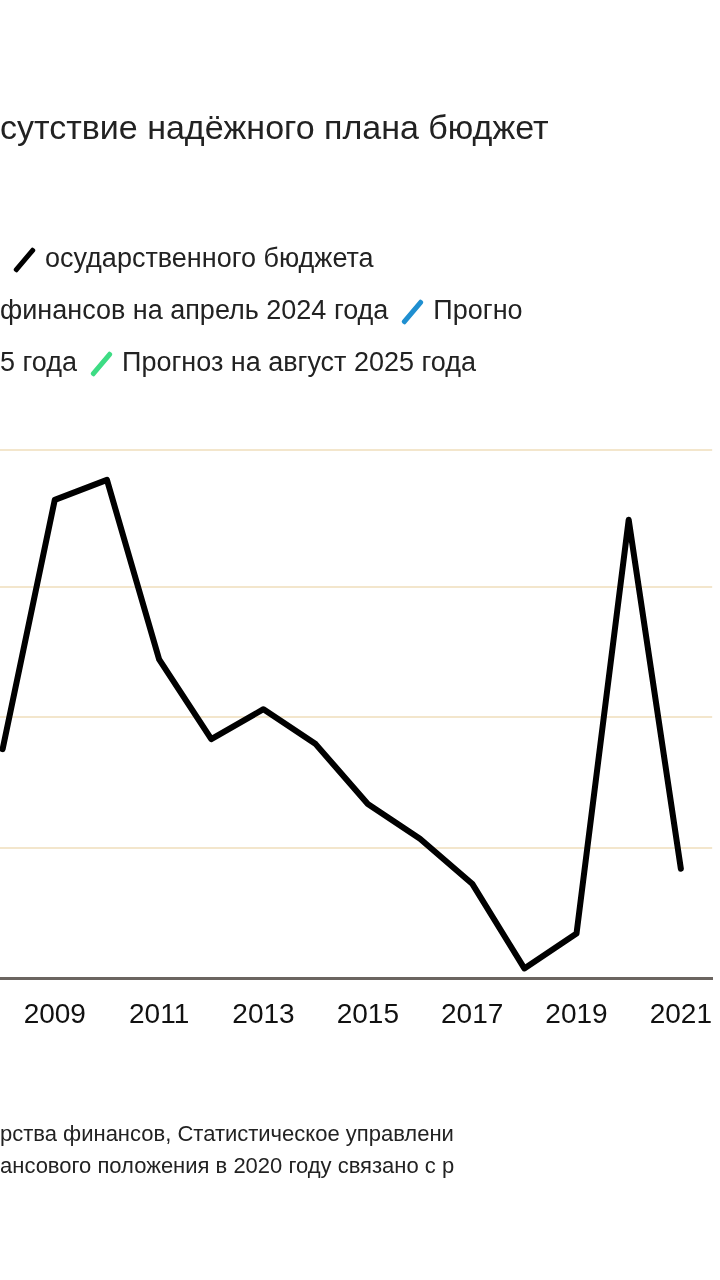 The image size is (720, 1280). I want to click on legend-label: осударственного бюджета, so click(209, 258).